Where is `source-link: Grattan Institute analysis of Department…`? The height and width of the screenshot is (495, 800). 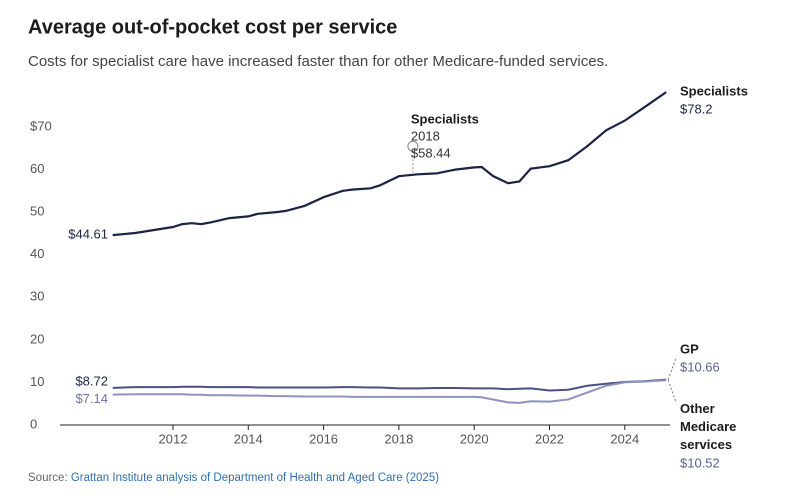 source-link: Grattan Institute analysis of Department… is located at coordinates (255, 478).